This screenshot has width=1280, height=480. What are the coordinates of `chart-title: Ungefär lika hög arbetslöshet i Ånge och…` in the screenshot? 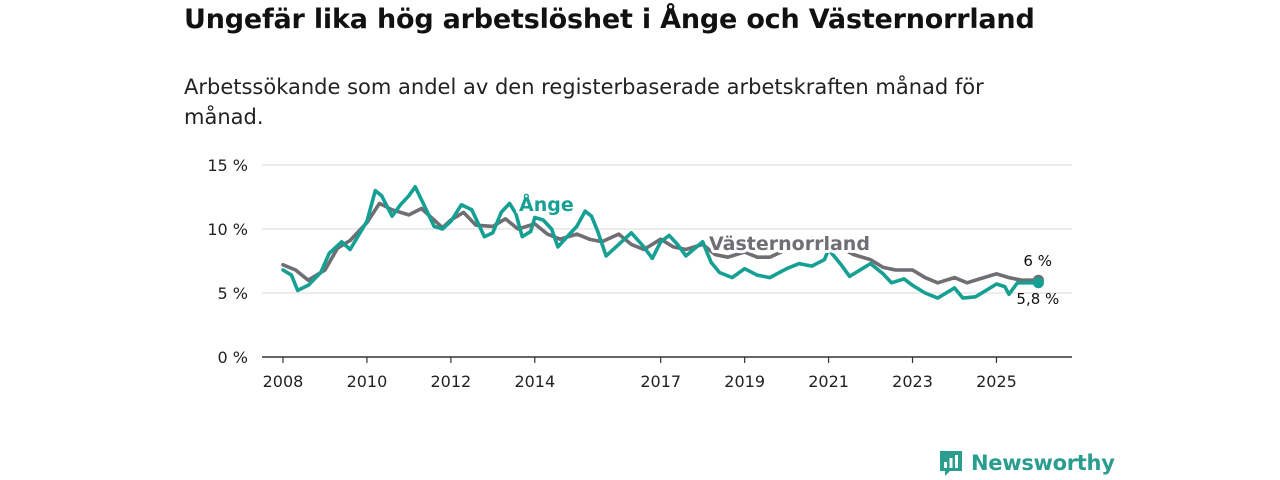 It's located at (609, 19).